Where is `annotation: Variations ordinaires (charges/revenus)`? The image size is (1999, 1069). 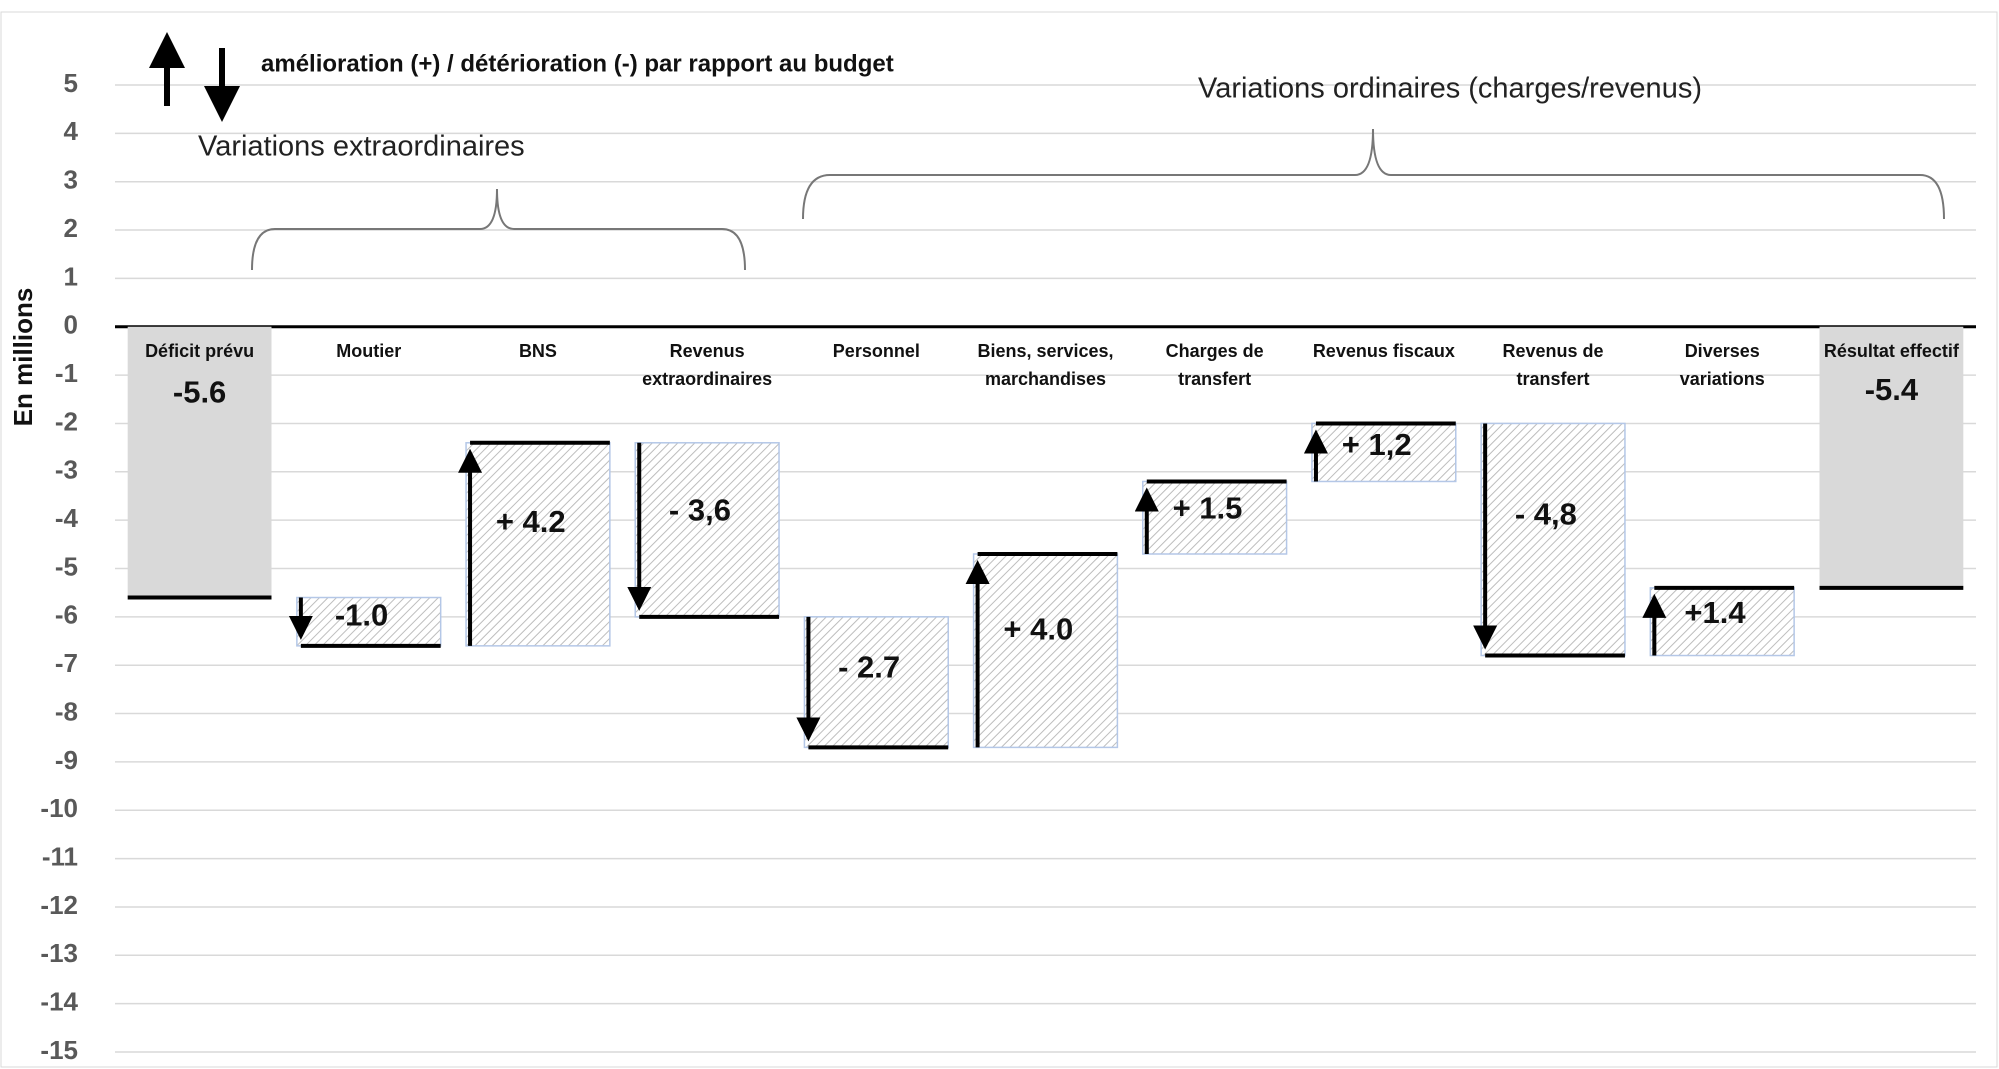 annotation: Variations ordinaires (charges/revenus) is located at coordinates (1450, 89).